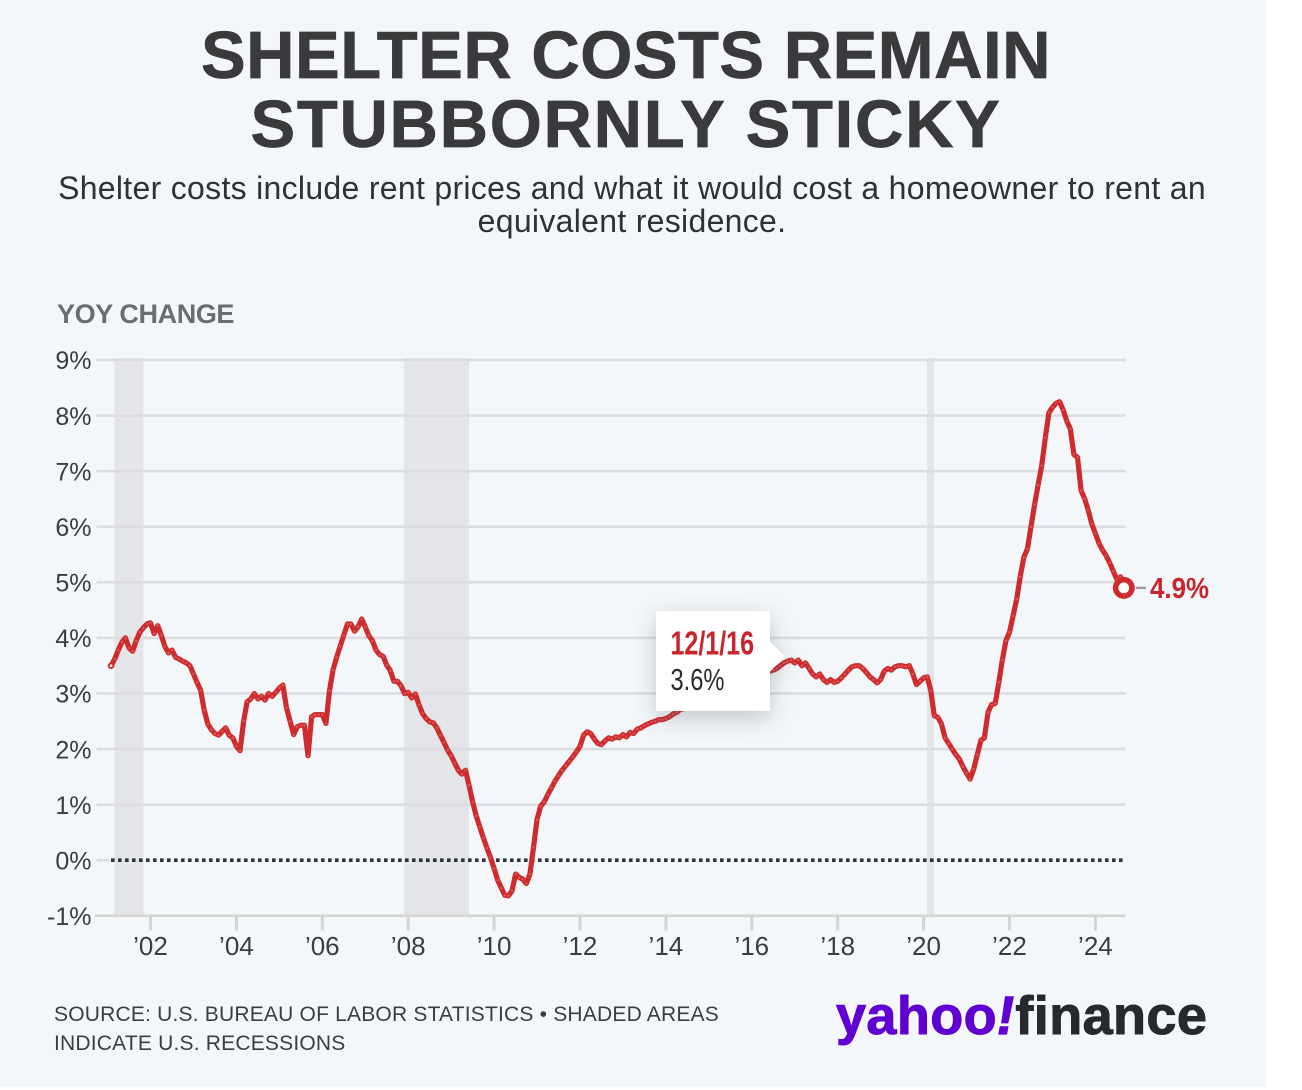 The height and width of the screenshot is (1090, 1302). What do you see at coordinates (698, 679) in the screenshot?
I see `svg-text: 3.6%` at bounding box center [698, 679].